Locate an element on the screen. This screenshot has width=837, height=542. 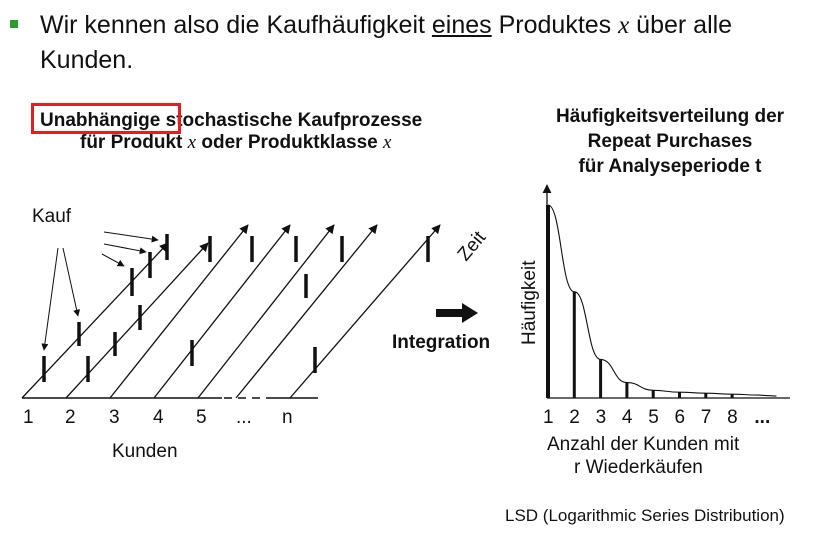
time-axis-n is located at coordinates (365, 311).